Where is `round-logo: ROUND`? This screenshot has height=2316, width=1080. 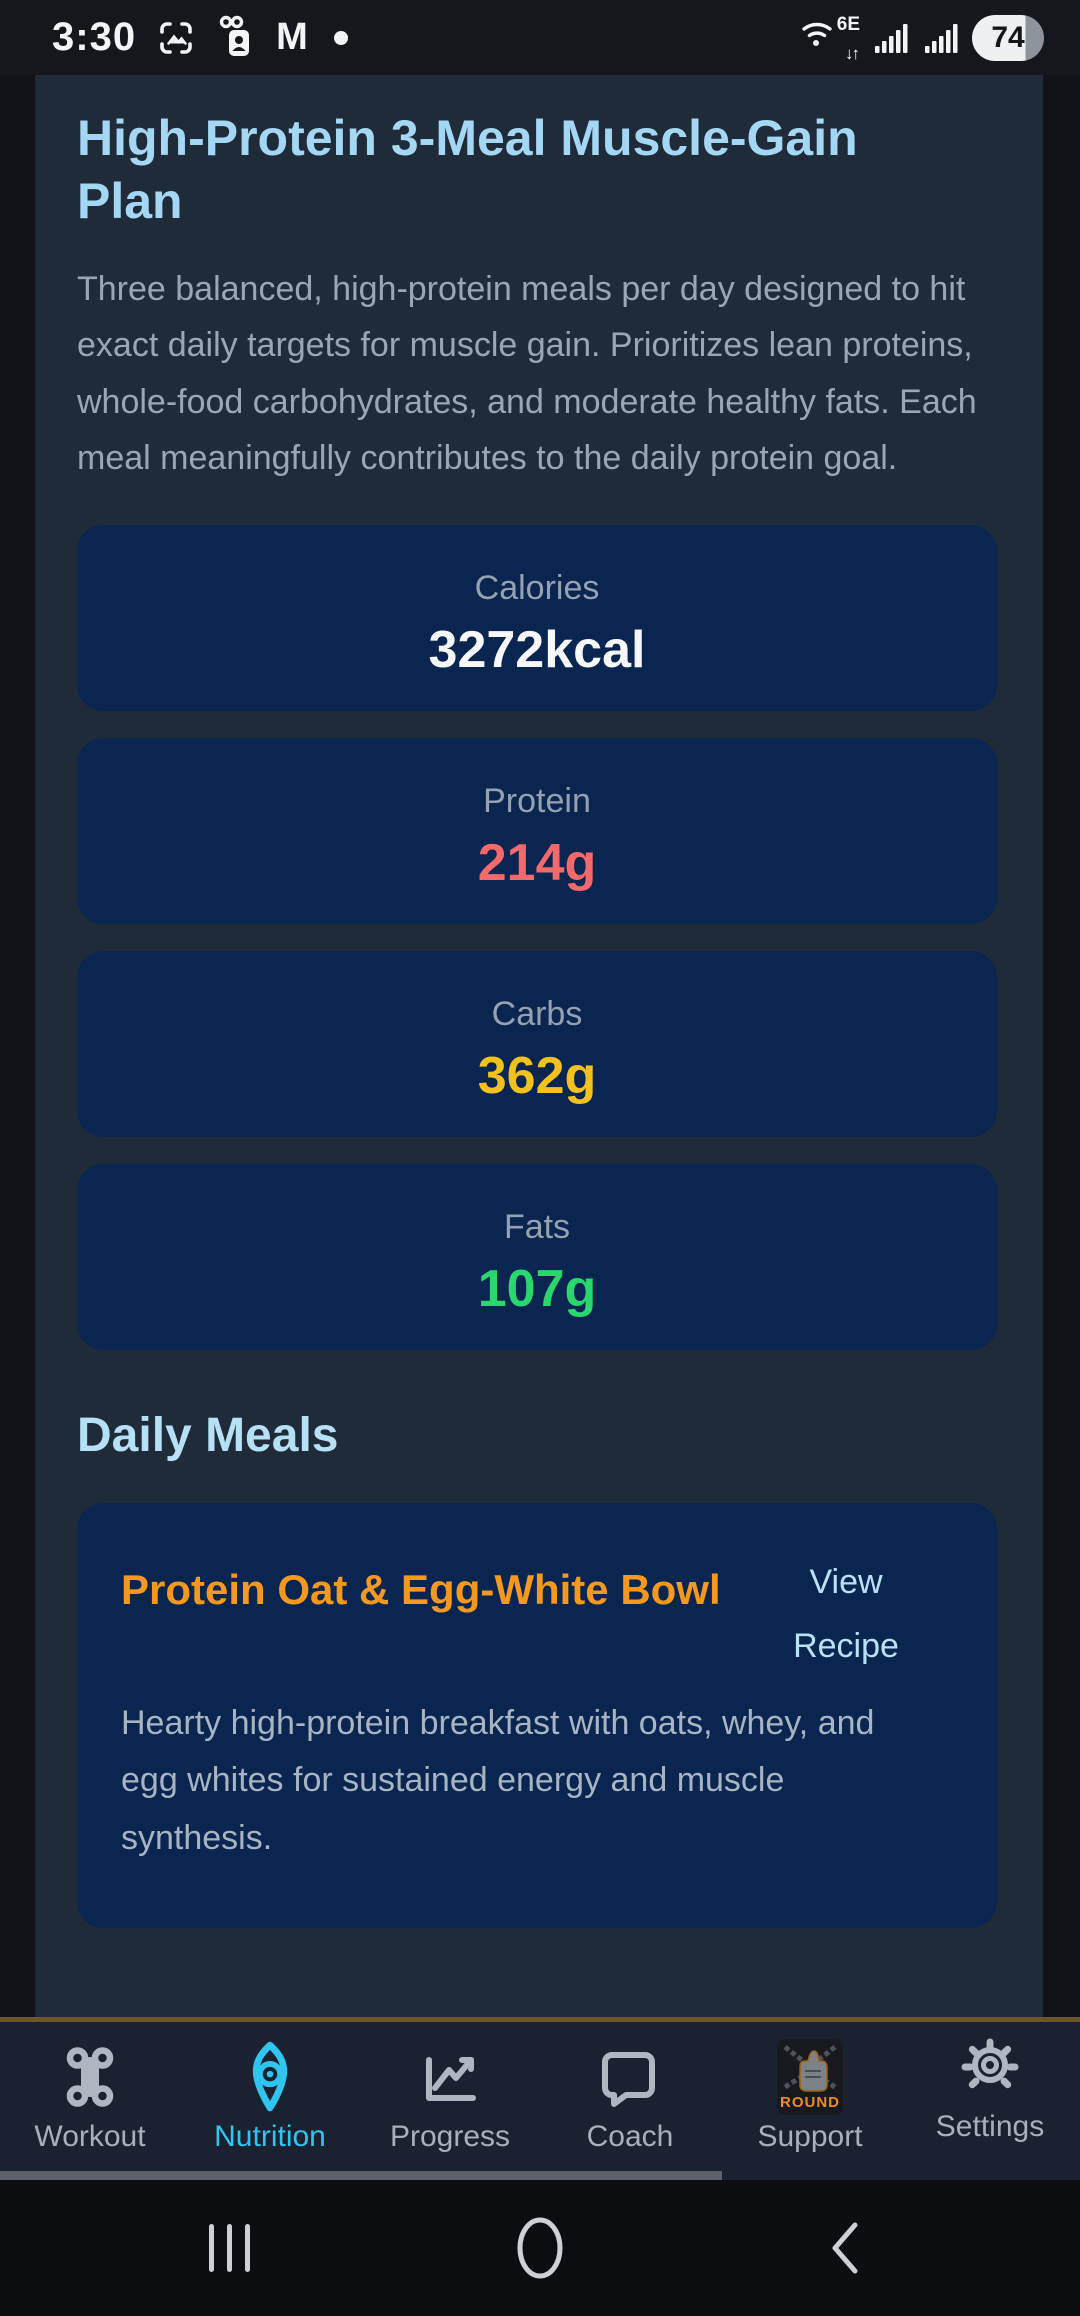
round-logo: ROUND is located at coordinates (810, 2077).